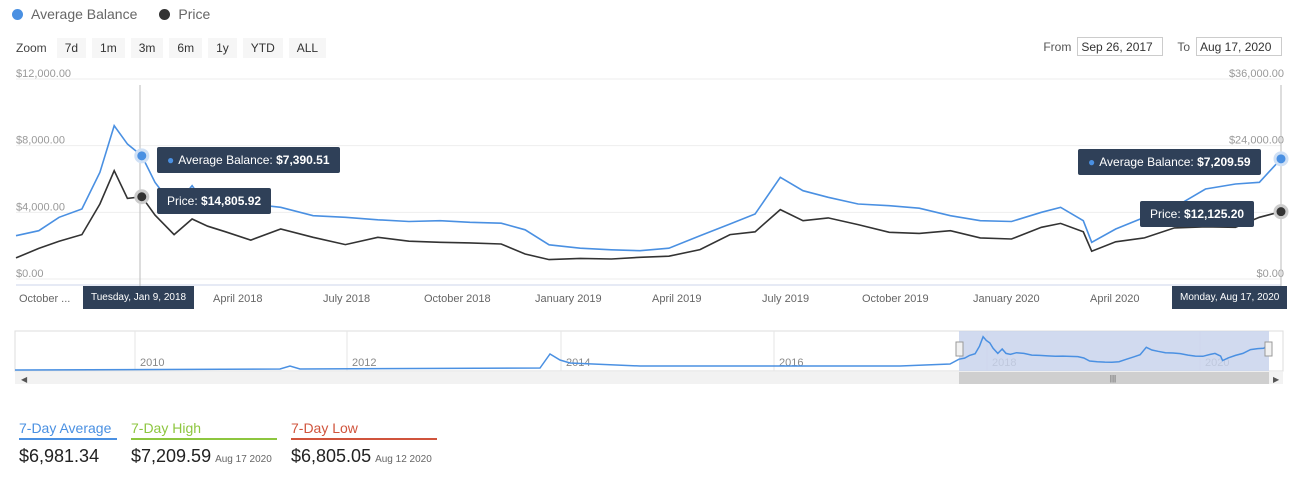 The image size is (1294, 487). I want to click on stat-label: 7-Day Average, so click(68, 430).